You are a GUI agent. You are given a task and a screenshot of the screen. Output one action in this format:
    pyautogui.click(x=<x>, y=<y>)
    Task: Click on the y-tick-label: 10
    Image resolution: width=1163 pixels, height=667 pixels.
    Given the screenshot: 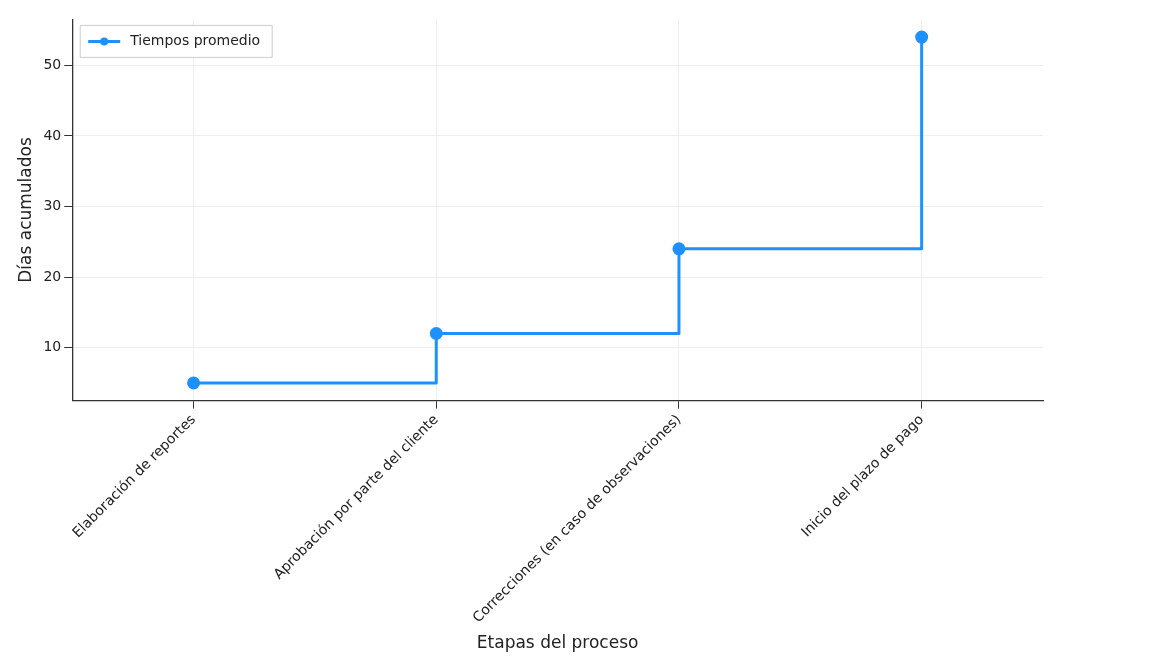 What is the action you would take?
    pyautogui.click(x=52, y=346)
    